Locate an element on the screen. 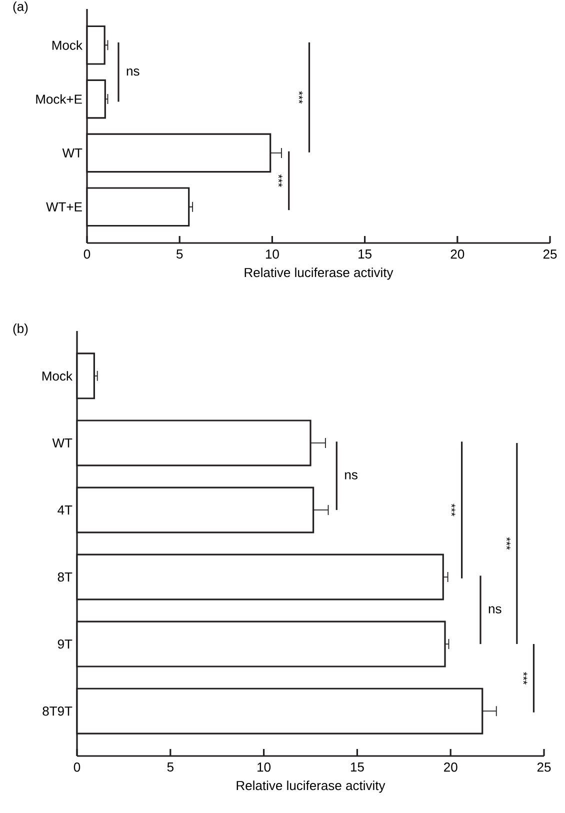  y-tick-label: WT+E is located at coordinates (64, 207).